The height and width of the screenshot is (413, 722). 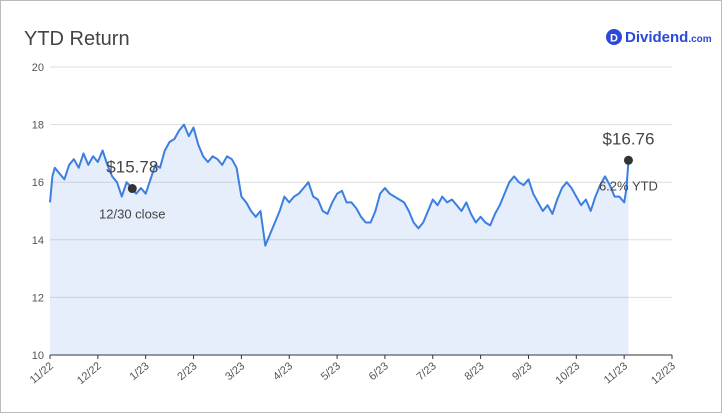 I want to click on y-tick-label: 10, so click(x=38, y=356).